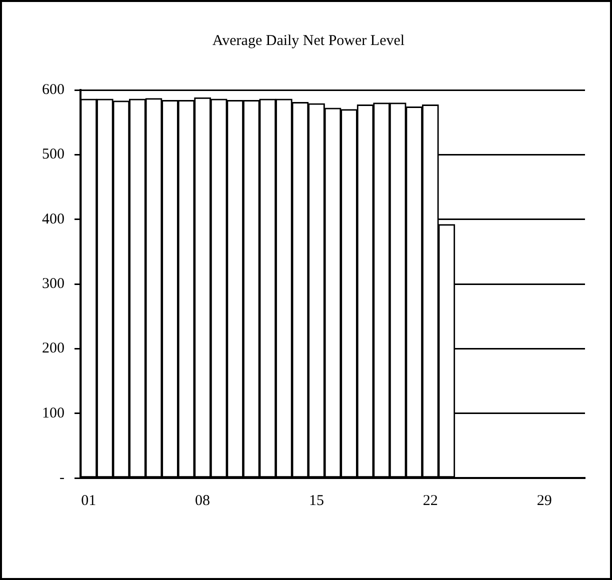 The width and height of the screenshot is (612, 580). What do you see at coordinates (53, 348) in the screenshot?
I see `y-tick-label: 200` at bounding box center [53, 348].